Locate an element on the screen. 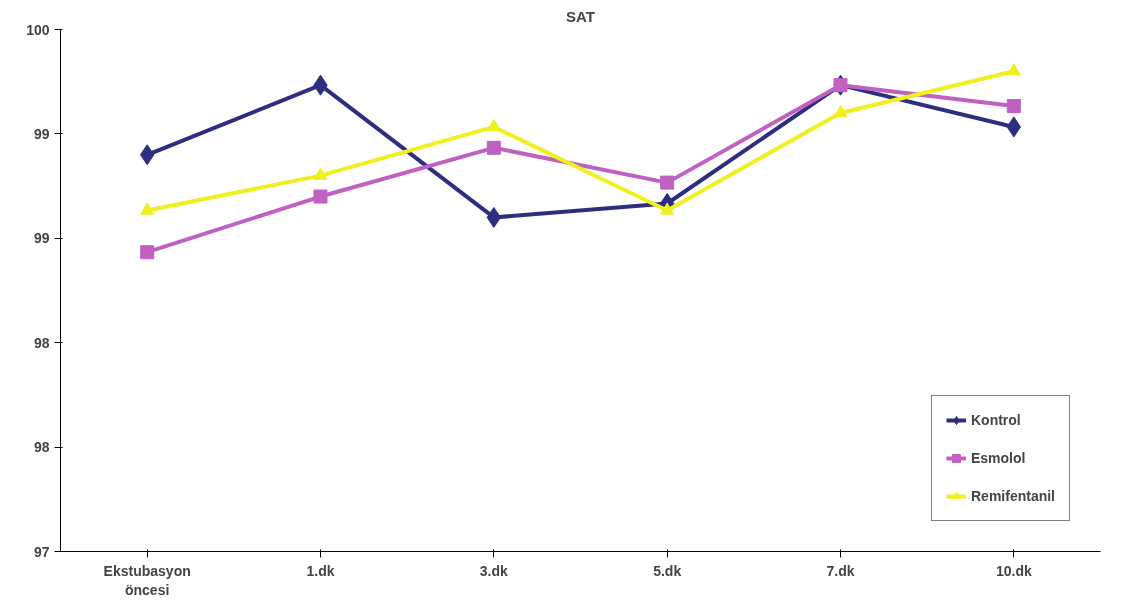 This screenshot has height=608, width=1147. x-tick-label: 3.dk is located at coordinates (494, 570).